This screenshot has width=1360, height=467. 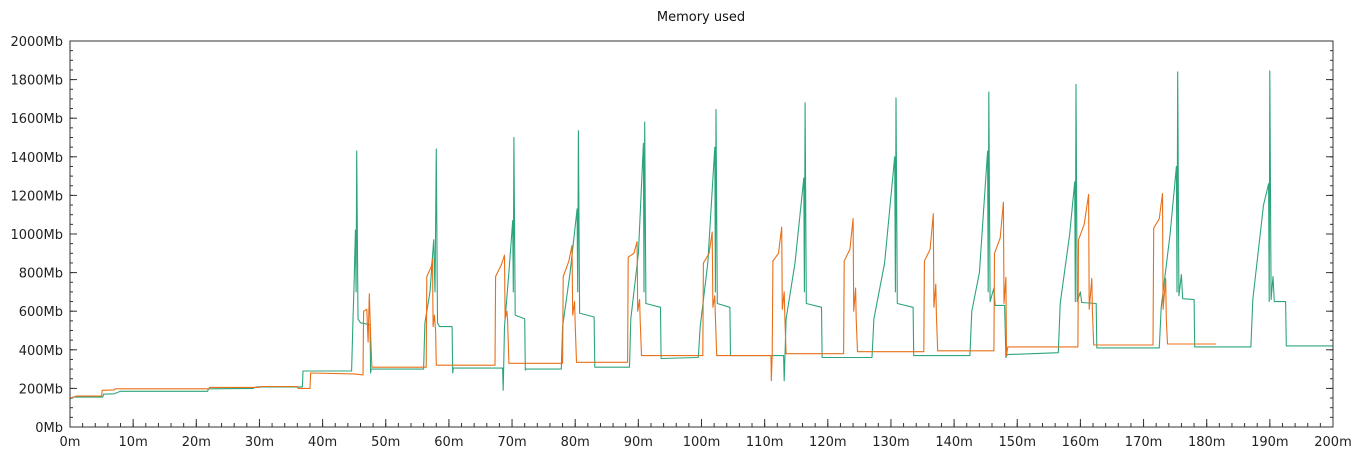 What do you see at coordinates (827, 442) in the screenshot?
I see `x-tick-label: 120m` at bounding box center [827, 442].